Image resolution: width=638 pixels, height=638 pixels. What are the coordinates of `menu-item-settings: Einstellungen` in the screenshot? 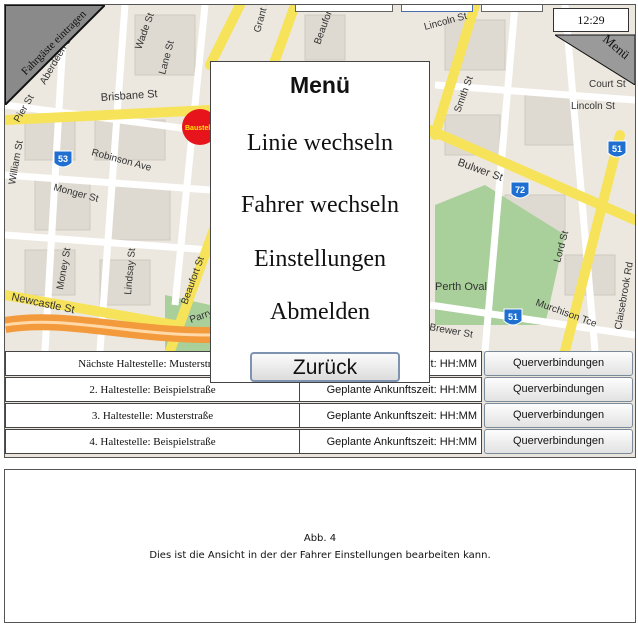 It's located at (320, 259).